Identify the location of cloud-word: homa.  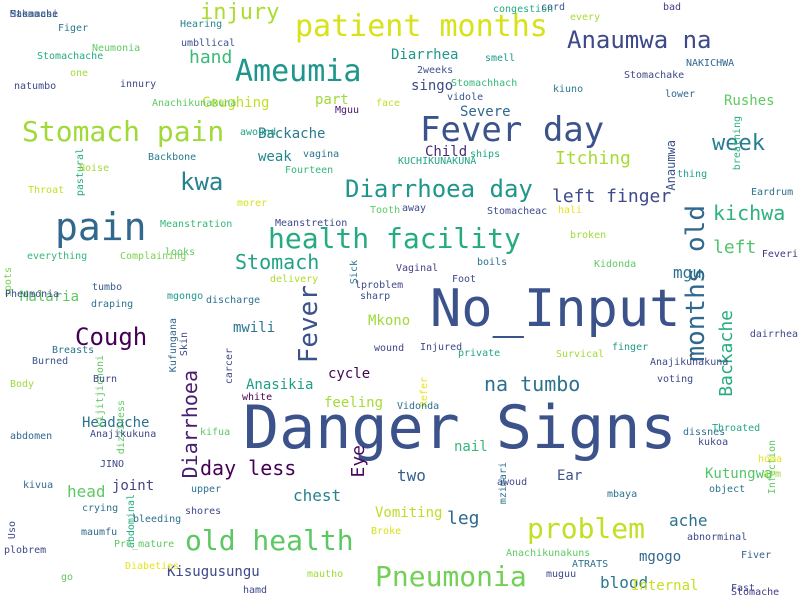
(770, 459).